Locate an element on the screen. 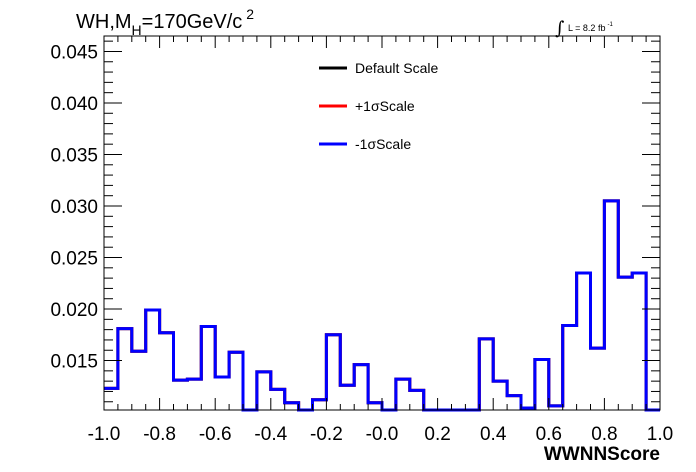  chart-title: WH,MH=170GeV/c 2 is located at coordinates (165, 22).